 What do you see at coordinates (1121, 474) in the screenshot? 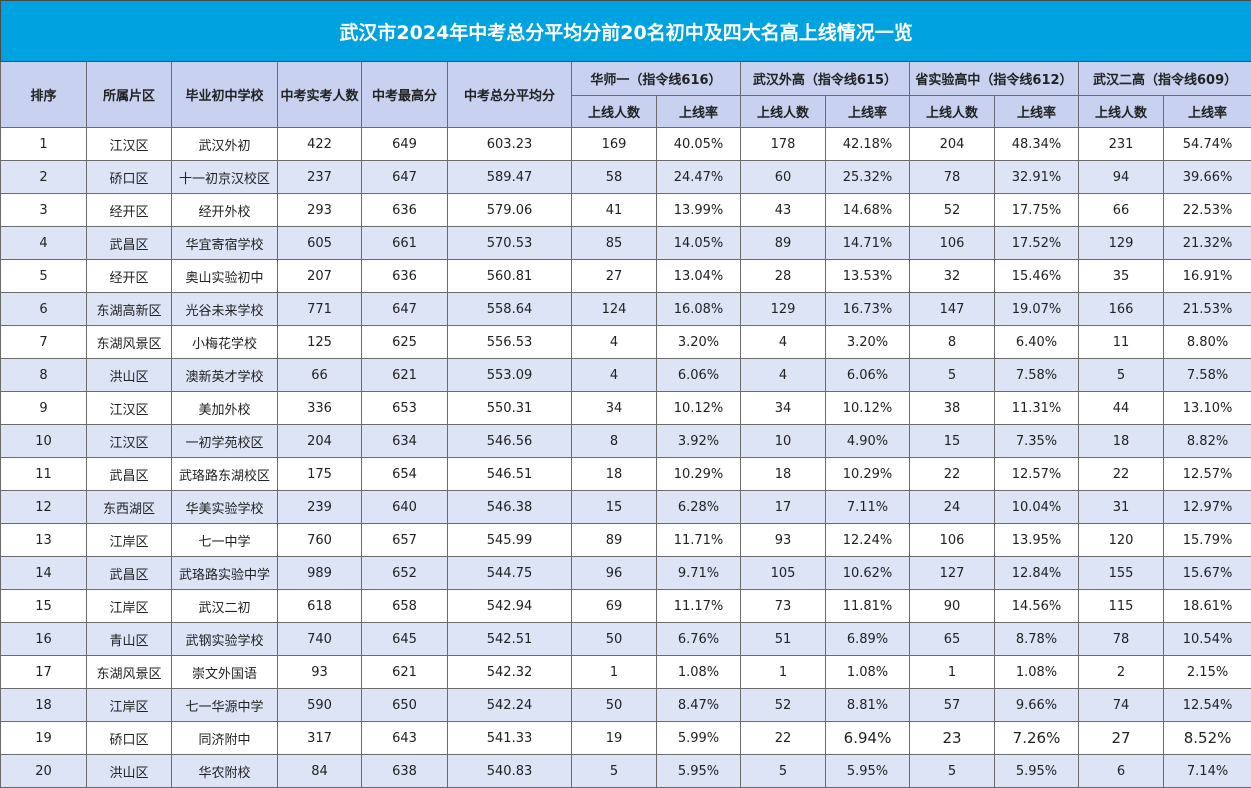
I see `cell-ergao-count: 22` at bounding box center [1121, 474].